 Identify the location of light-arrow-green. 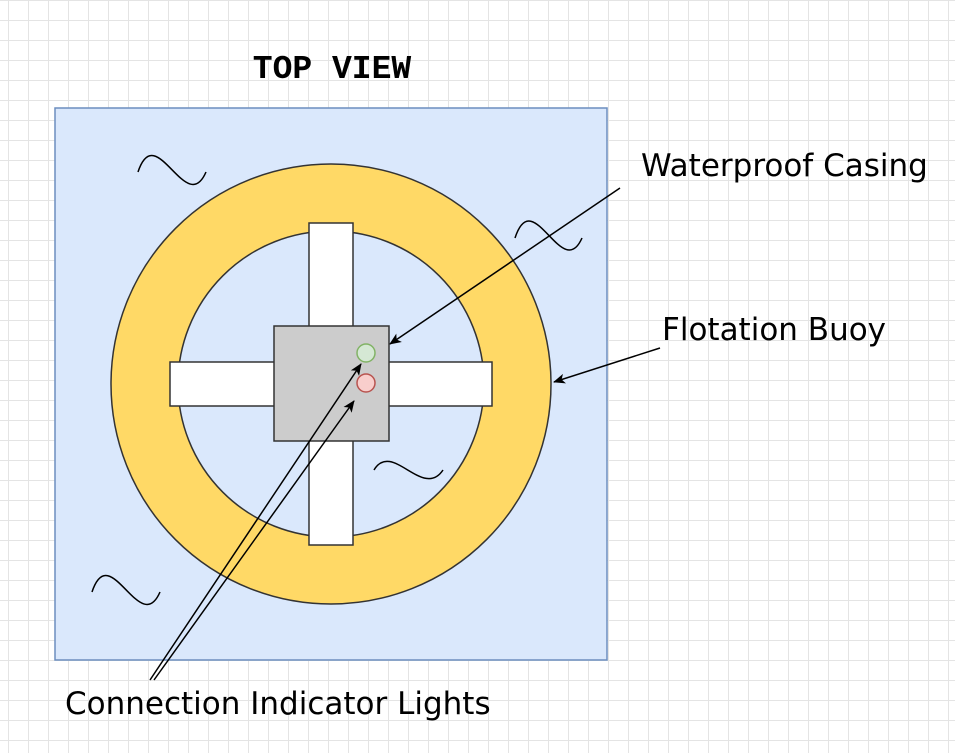
(255, 522).